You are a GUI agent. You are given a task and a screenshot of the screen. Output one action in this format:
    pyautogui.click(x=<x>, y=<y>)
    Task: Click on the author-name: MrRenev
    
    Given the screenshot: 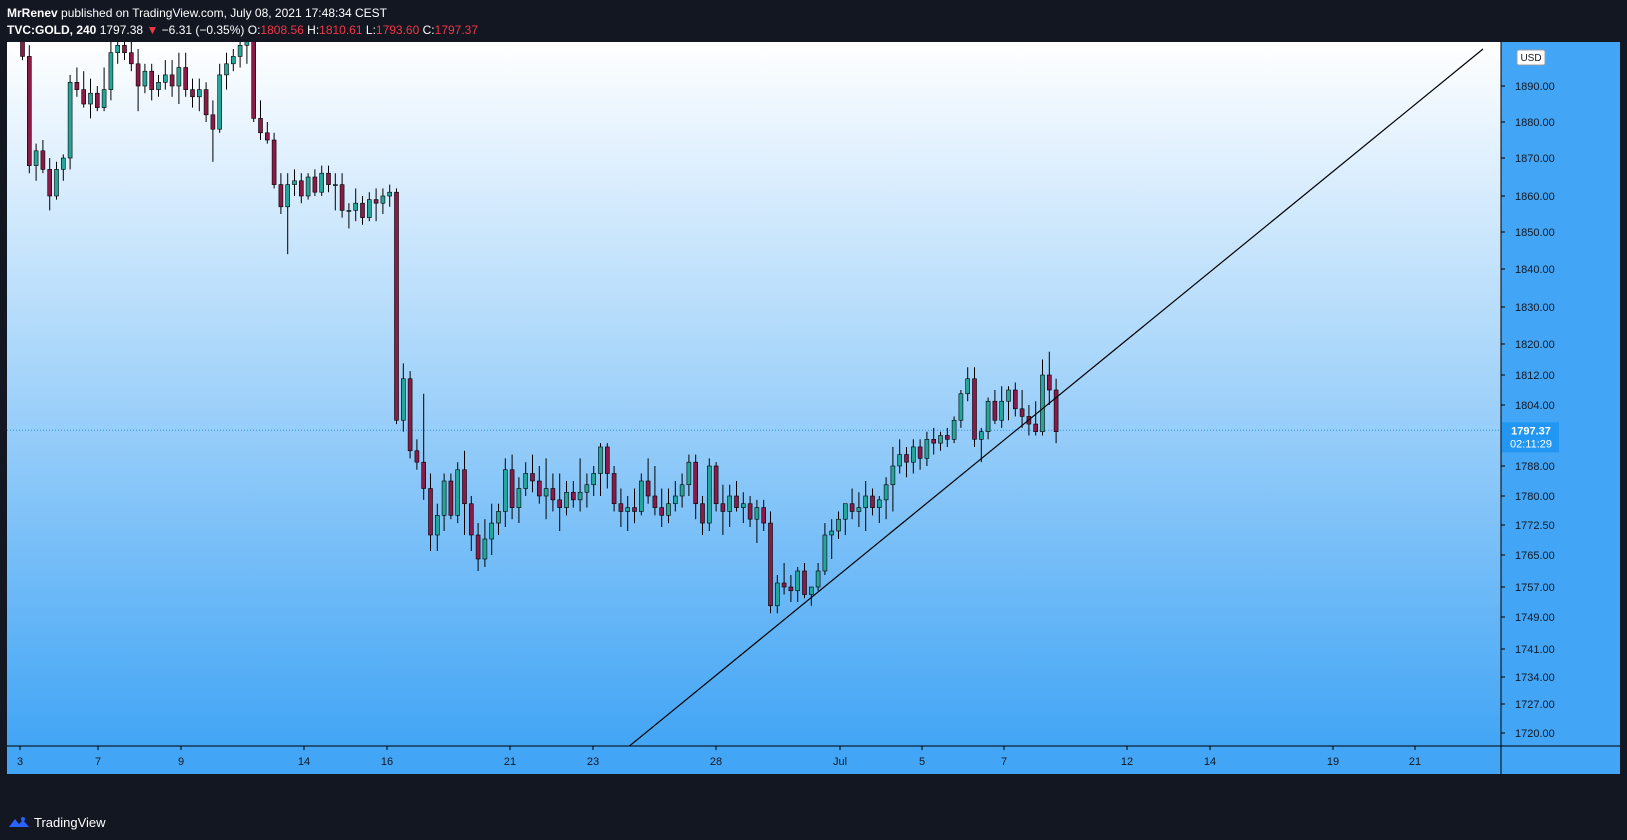 What is the action you would take?
    pyautogui.click(x=32, y=13)
    